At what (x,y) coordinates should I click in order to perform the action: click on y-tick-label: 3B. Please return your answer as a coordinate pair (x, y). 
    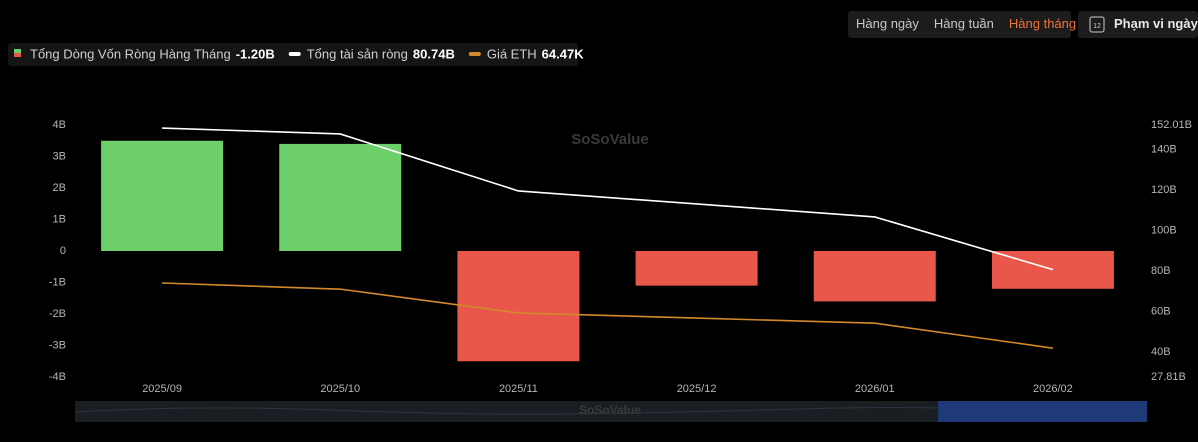
    Looking at the image, I should click on (59, 156).